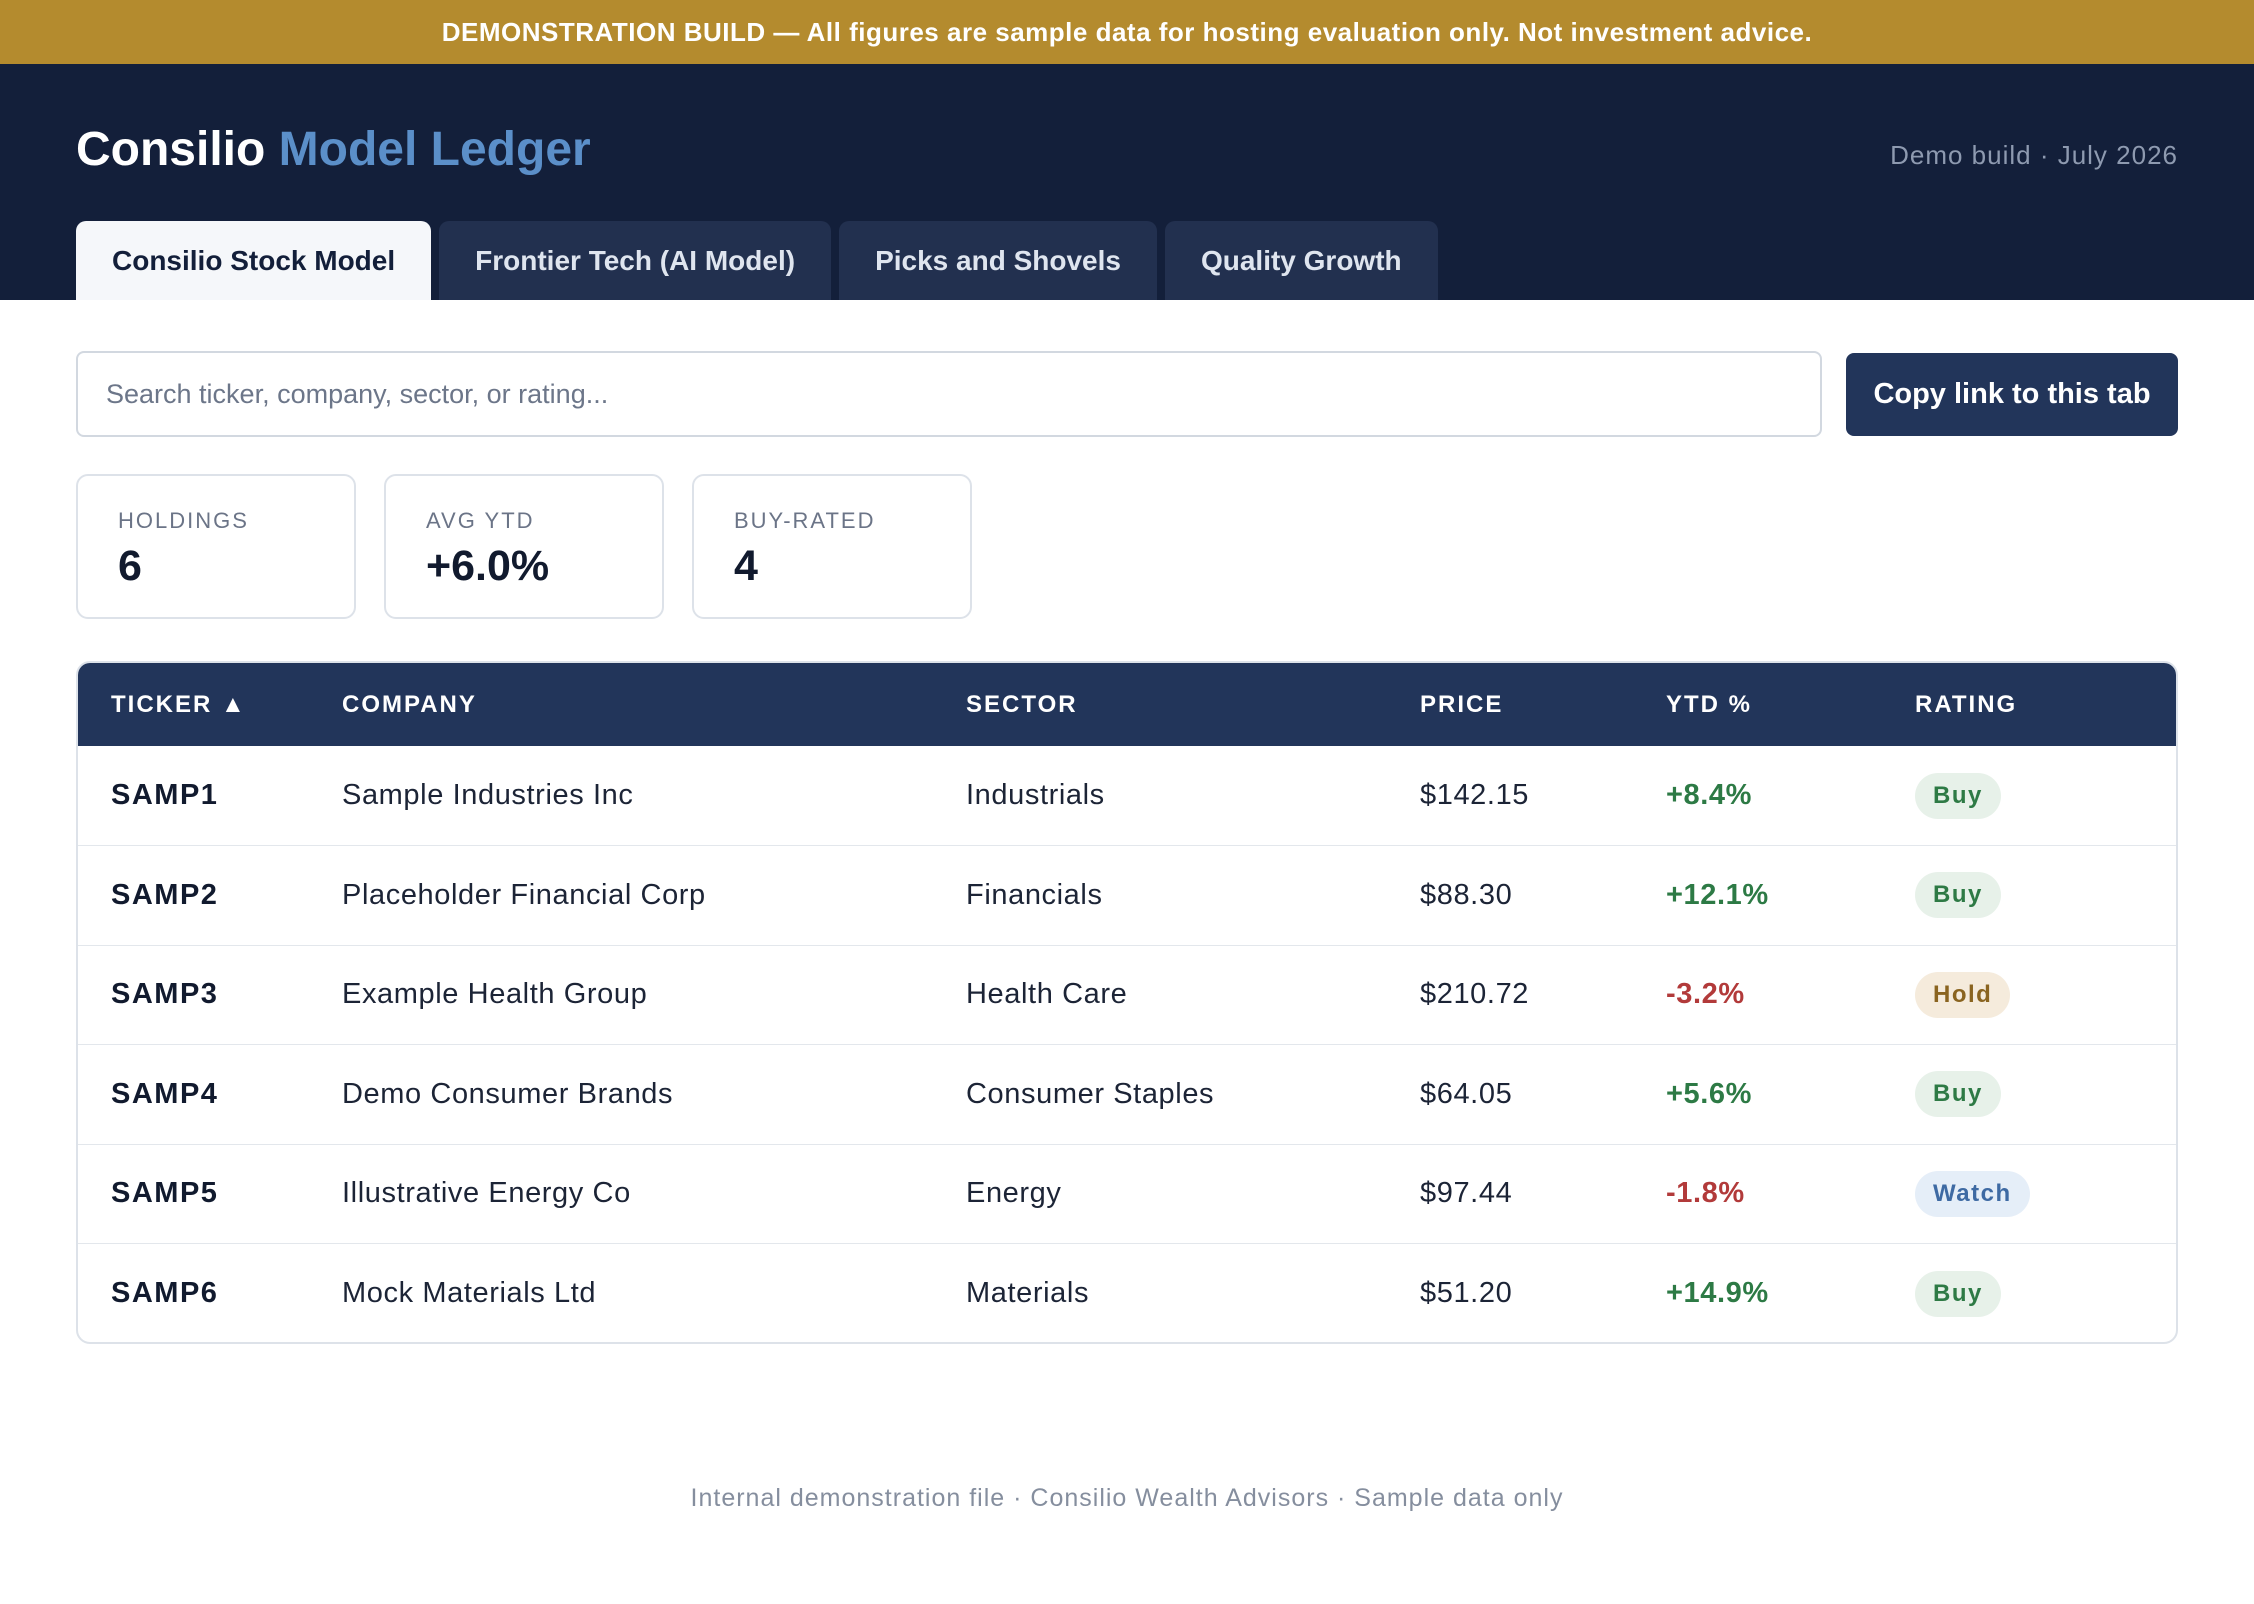 The width and height of the screenshot is (2254, 1604). I want to click on stat-label: BUY-RATED, so click(805, 520).